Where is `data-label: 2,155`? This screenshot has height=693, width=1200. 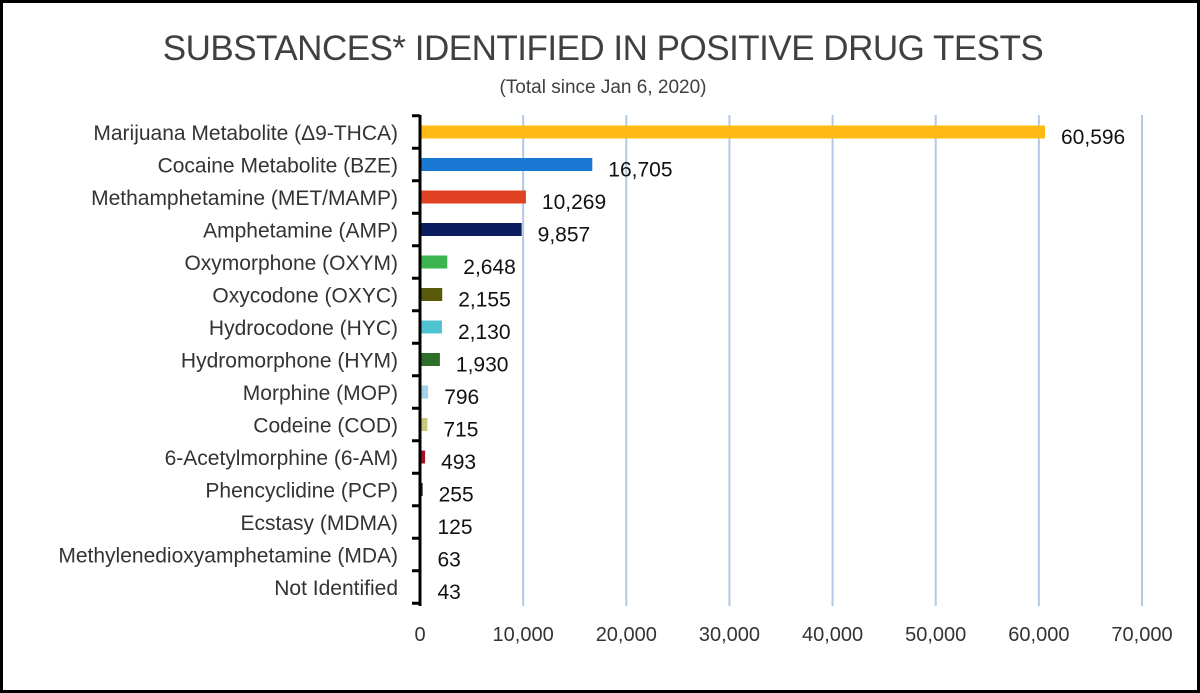 data-label: 2,155 is located at coordinates (484, 300).